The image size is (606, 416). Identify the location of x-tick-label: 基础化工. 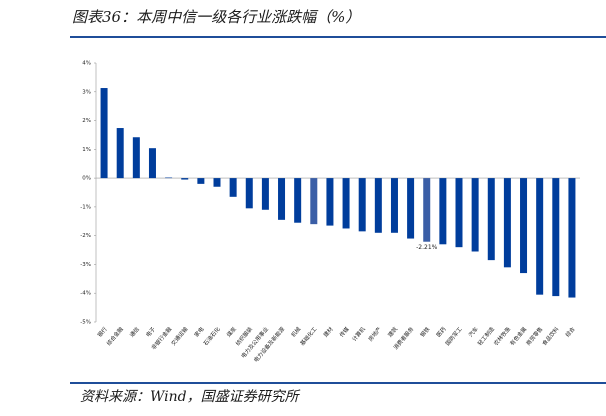
(308, 336).